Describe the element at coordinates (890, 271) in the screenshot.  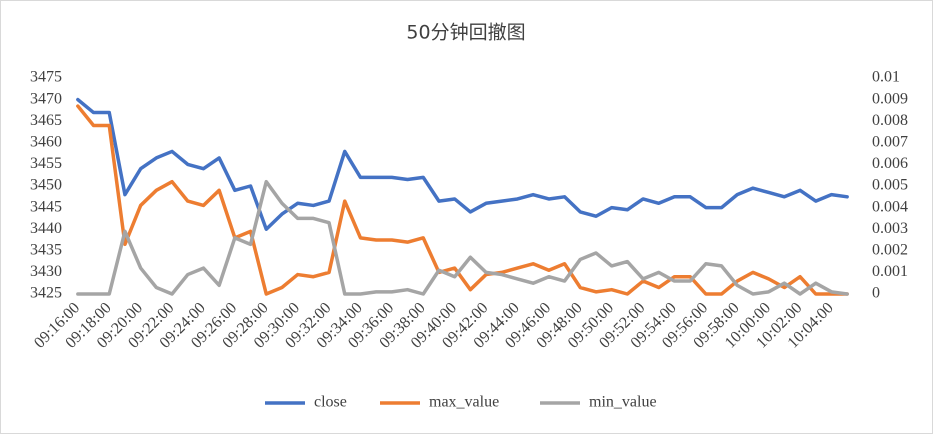
I see `y2-tick-label: 0.001` at that location.